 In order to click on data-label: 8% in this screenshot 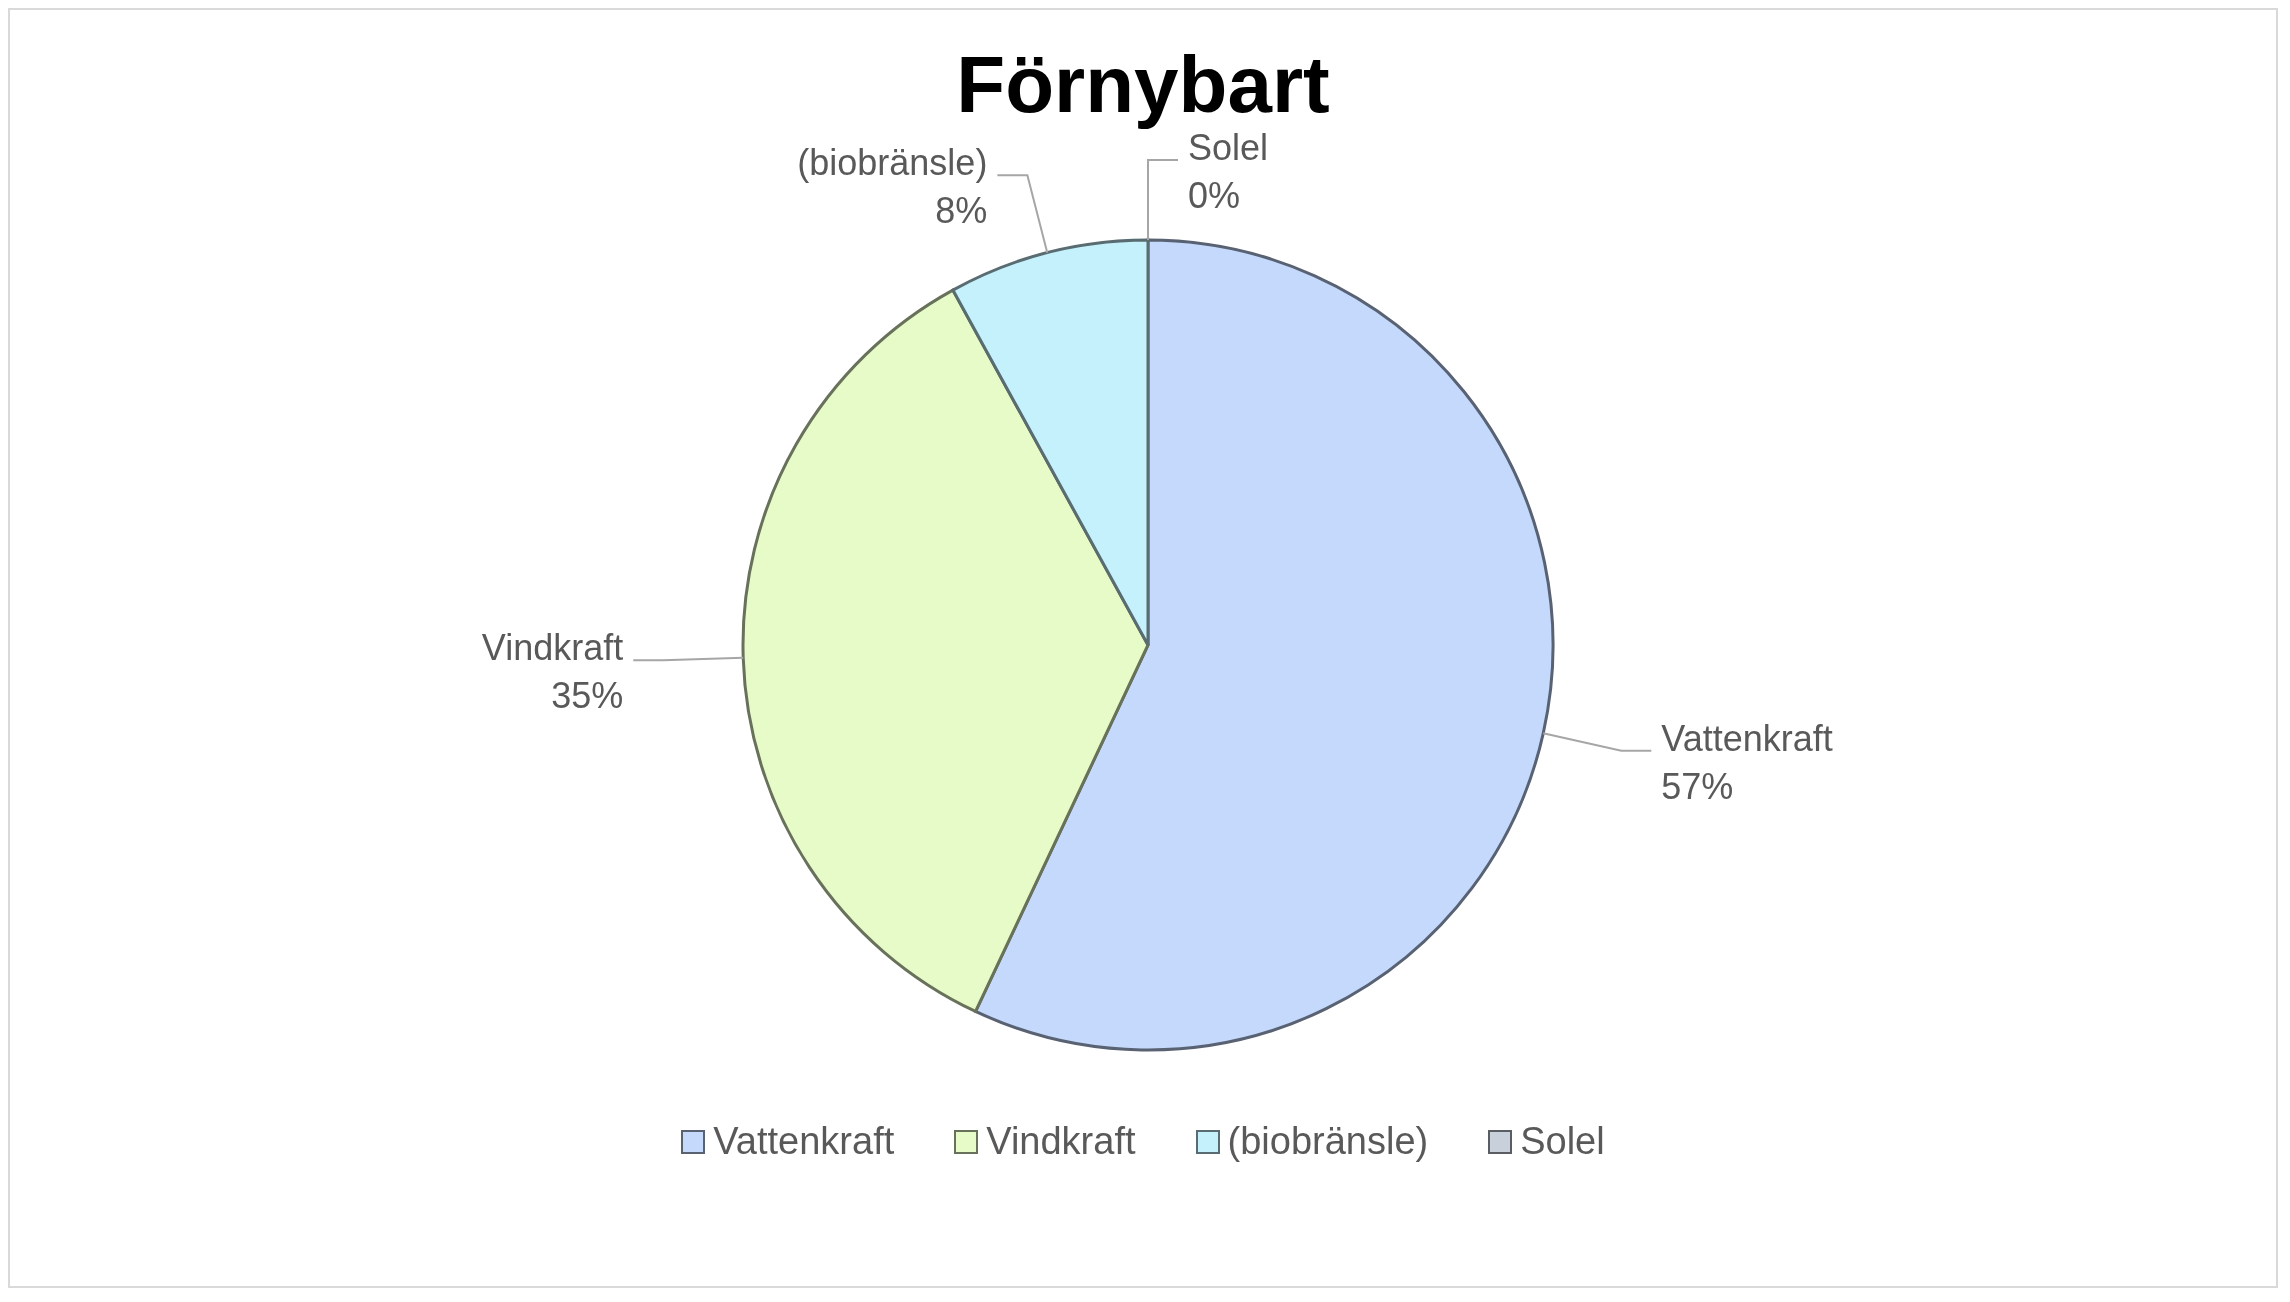, I will do `click(961, 211)`.